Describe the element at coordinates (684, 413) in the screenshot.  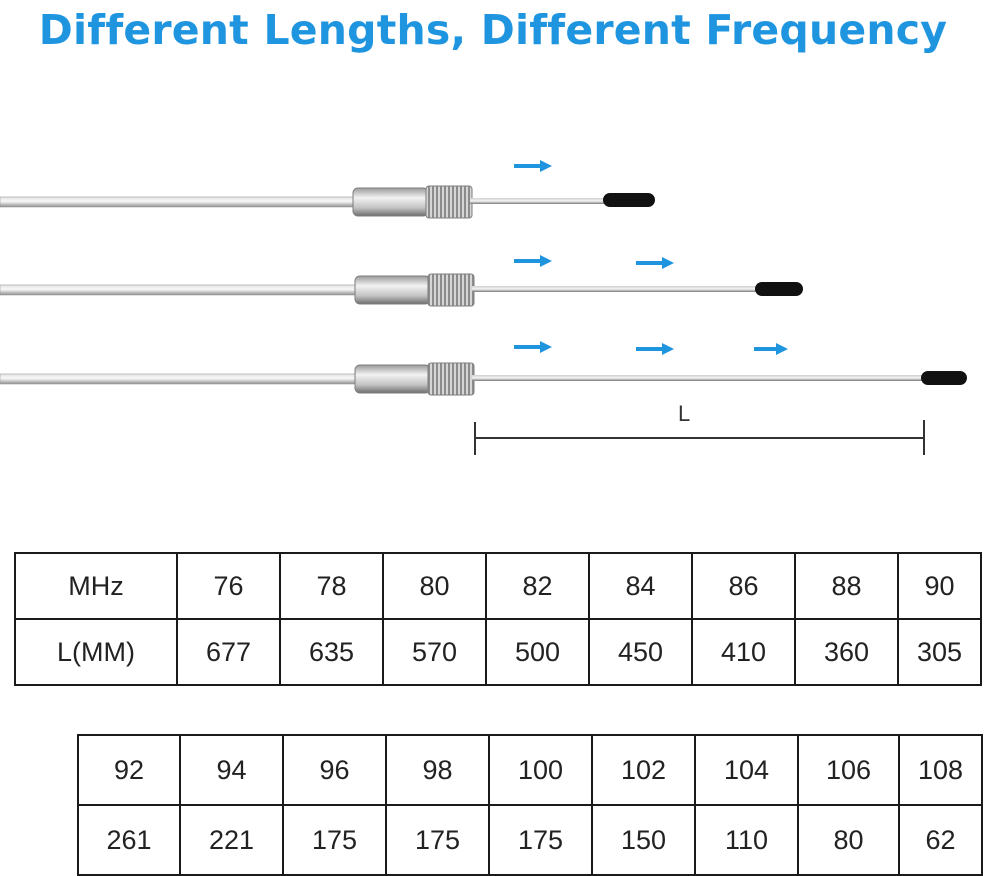
I see `length-label: L` at that location.